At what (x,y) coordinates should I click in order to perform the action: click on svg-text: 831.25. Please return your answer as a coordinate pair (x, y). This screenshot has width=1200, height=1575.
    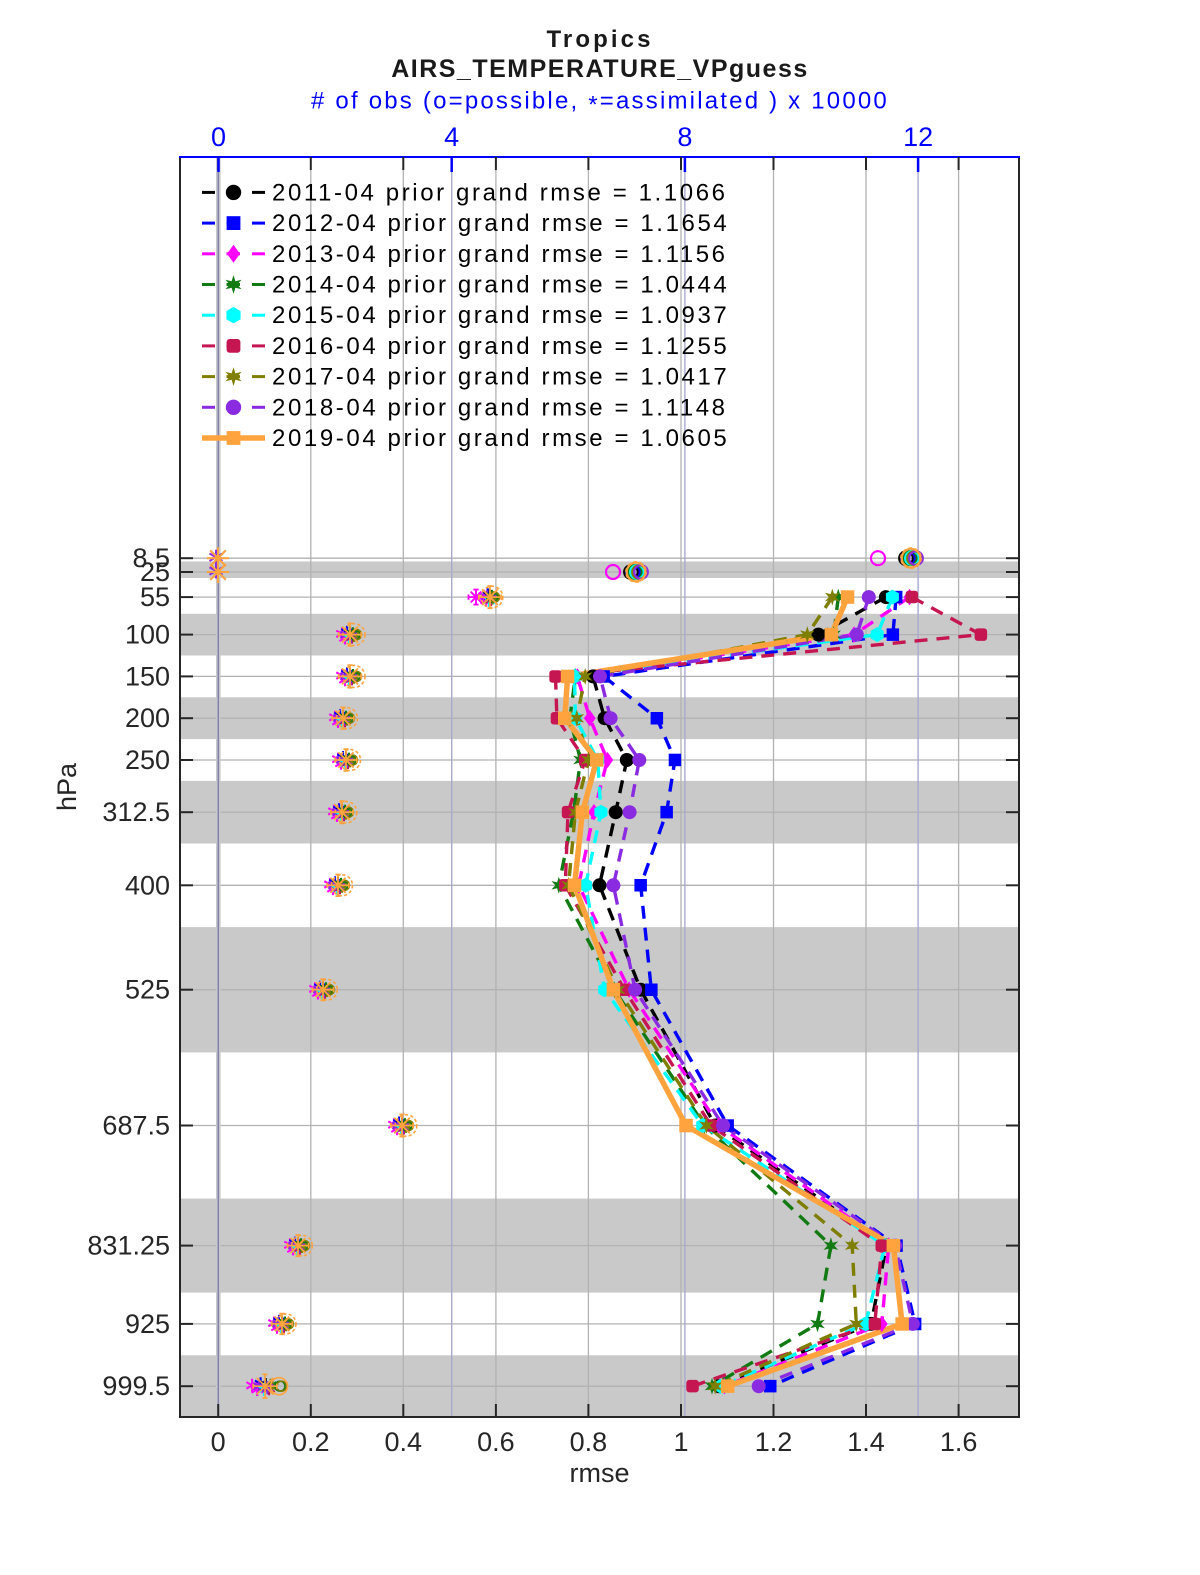
    Looking at the image, I should click on (128, 1246).